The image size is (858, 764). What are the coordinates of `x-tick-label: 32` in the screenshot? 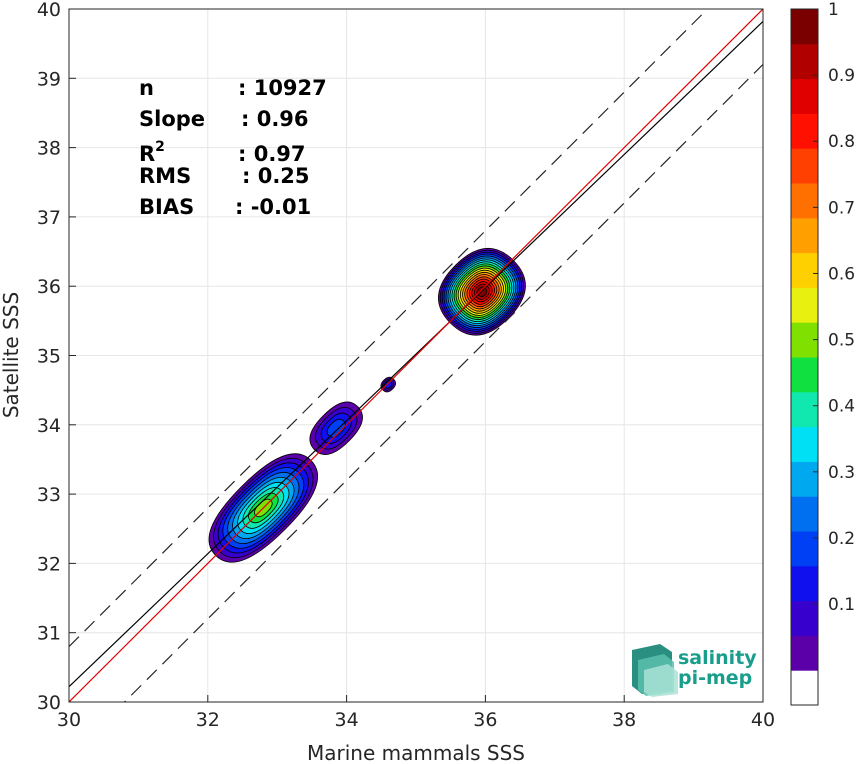 It's located at (208, 720).